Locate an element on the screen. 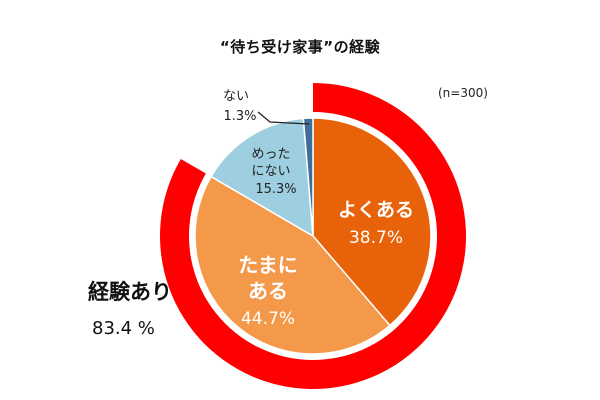 The width and height of the screenshot is (600, 400). slice-label-3b: にない is located at coordinates (270, 171).